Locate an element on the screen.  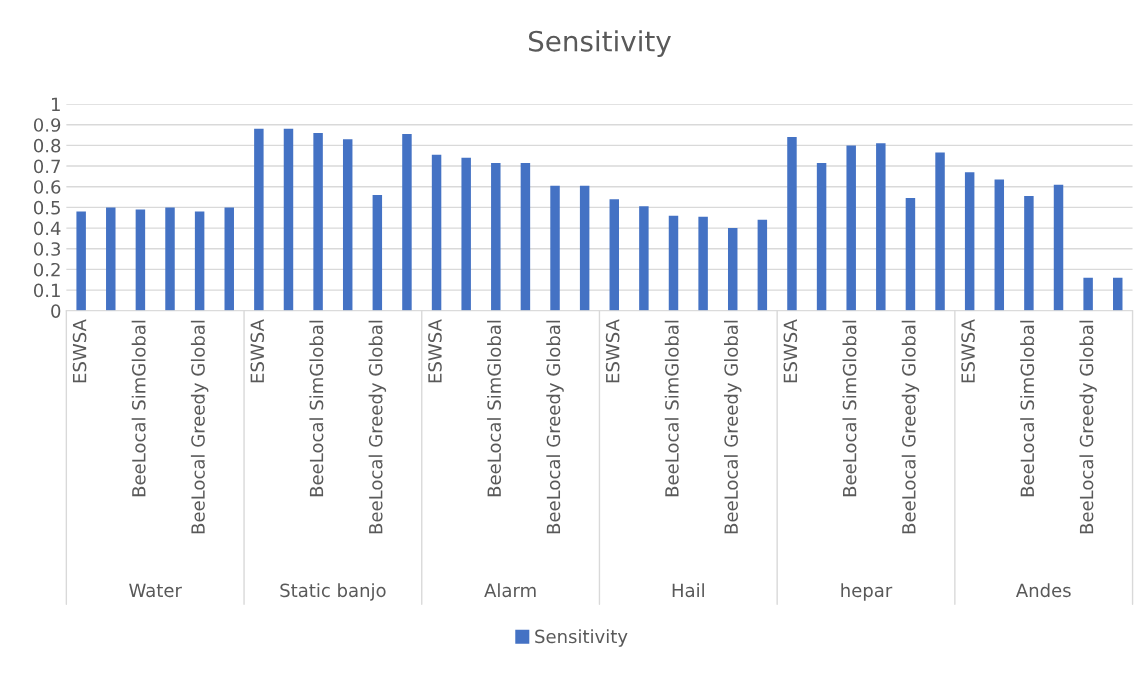
y-tick-label: 0.1 is located at coordinates (46, 290).